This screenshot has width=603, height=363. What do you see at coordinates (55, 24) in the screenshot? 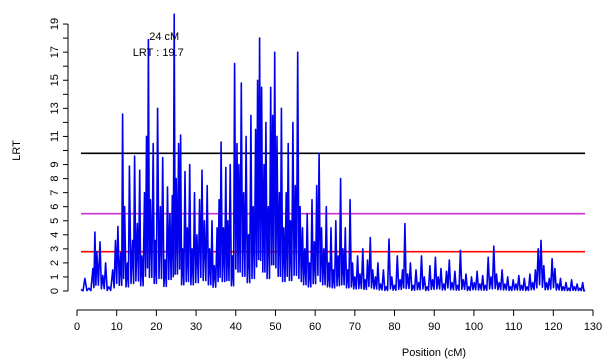
I see `y-tick-label: 19` at bounding box center [55, 24].